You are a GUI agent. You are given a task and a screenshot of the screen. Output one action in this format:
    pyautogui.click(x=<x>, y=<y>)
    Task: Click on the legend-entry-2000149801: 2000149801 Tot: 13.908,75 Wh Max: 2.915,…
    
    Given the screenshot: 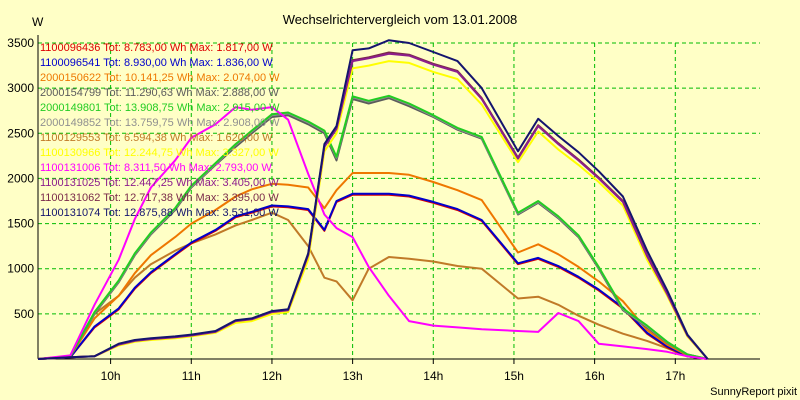 What is the action you would take?
    pyautogui.click(x=160, y=108)
    